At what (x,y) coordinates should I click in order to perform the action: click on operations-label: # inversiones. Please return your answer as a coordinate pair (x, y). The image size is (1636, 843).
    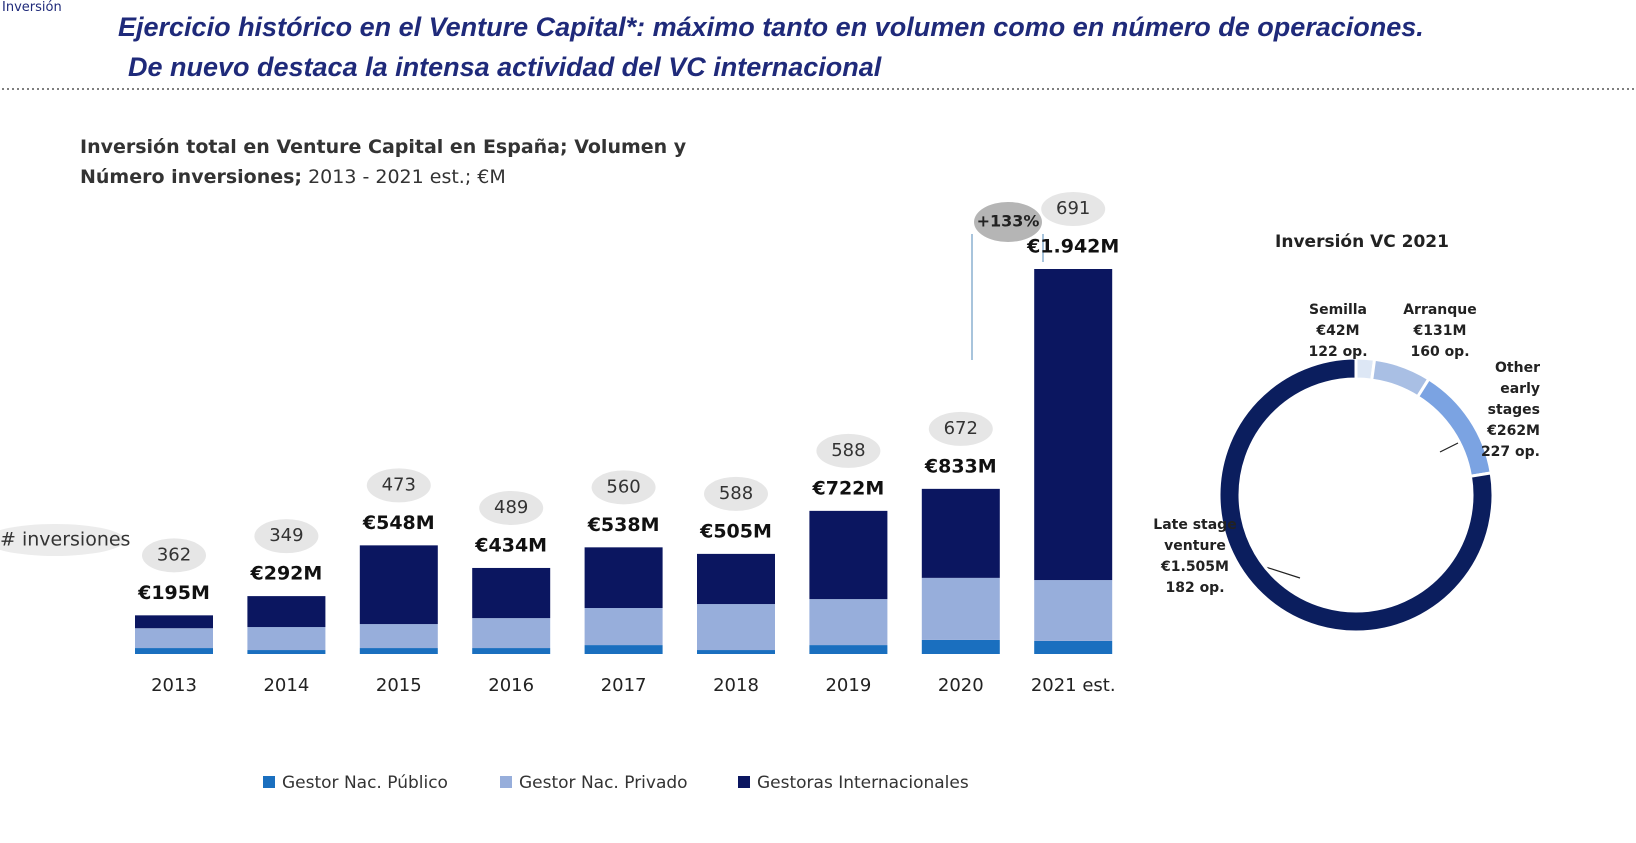
    Looking at the image, I should click on (65, 540).